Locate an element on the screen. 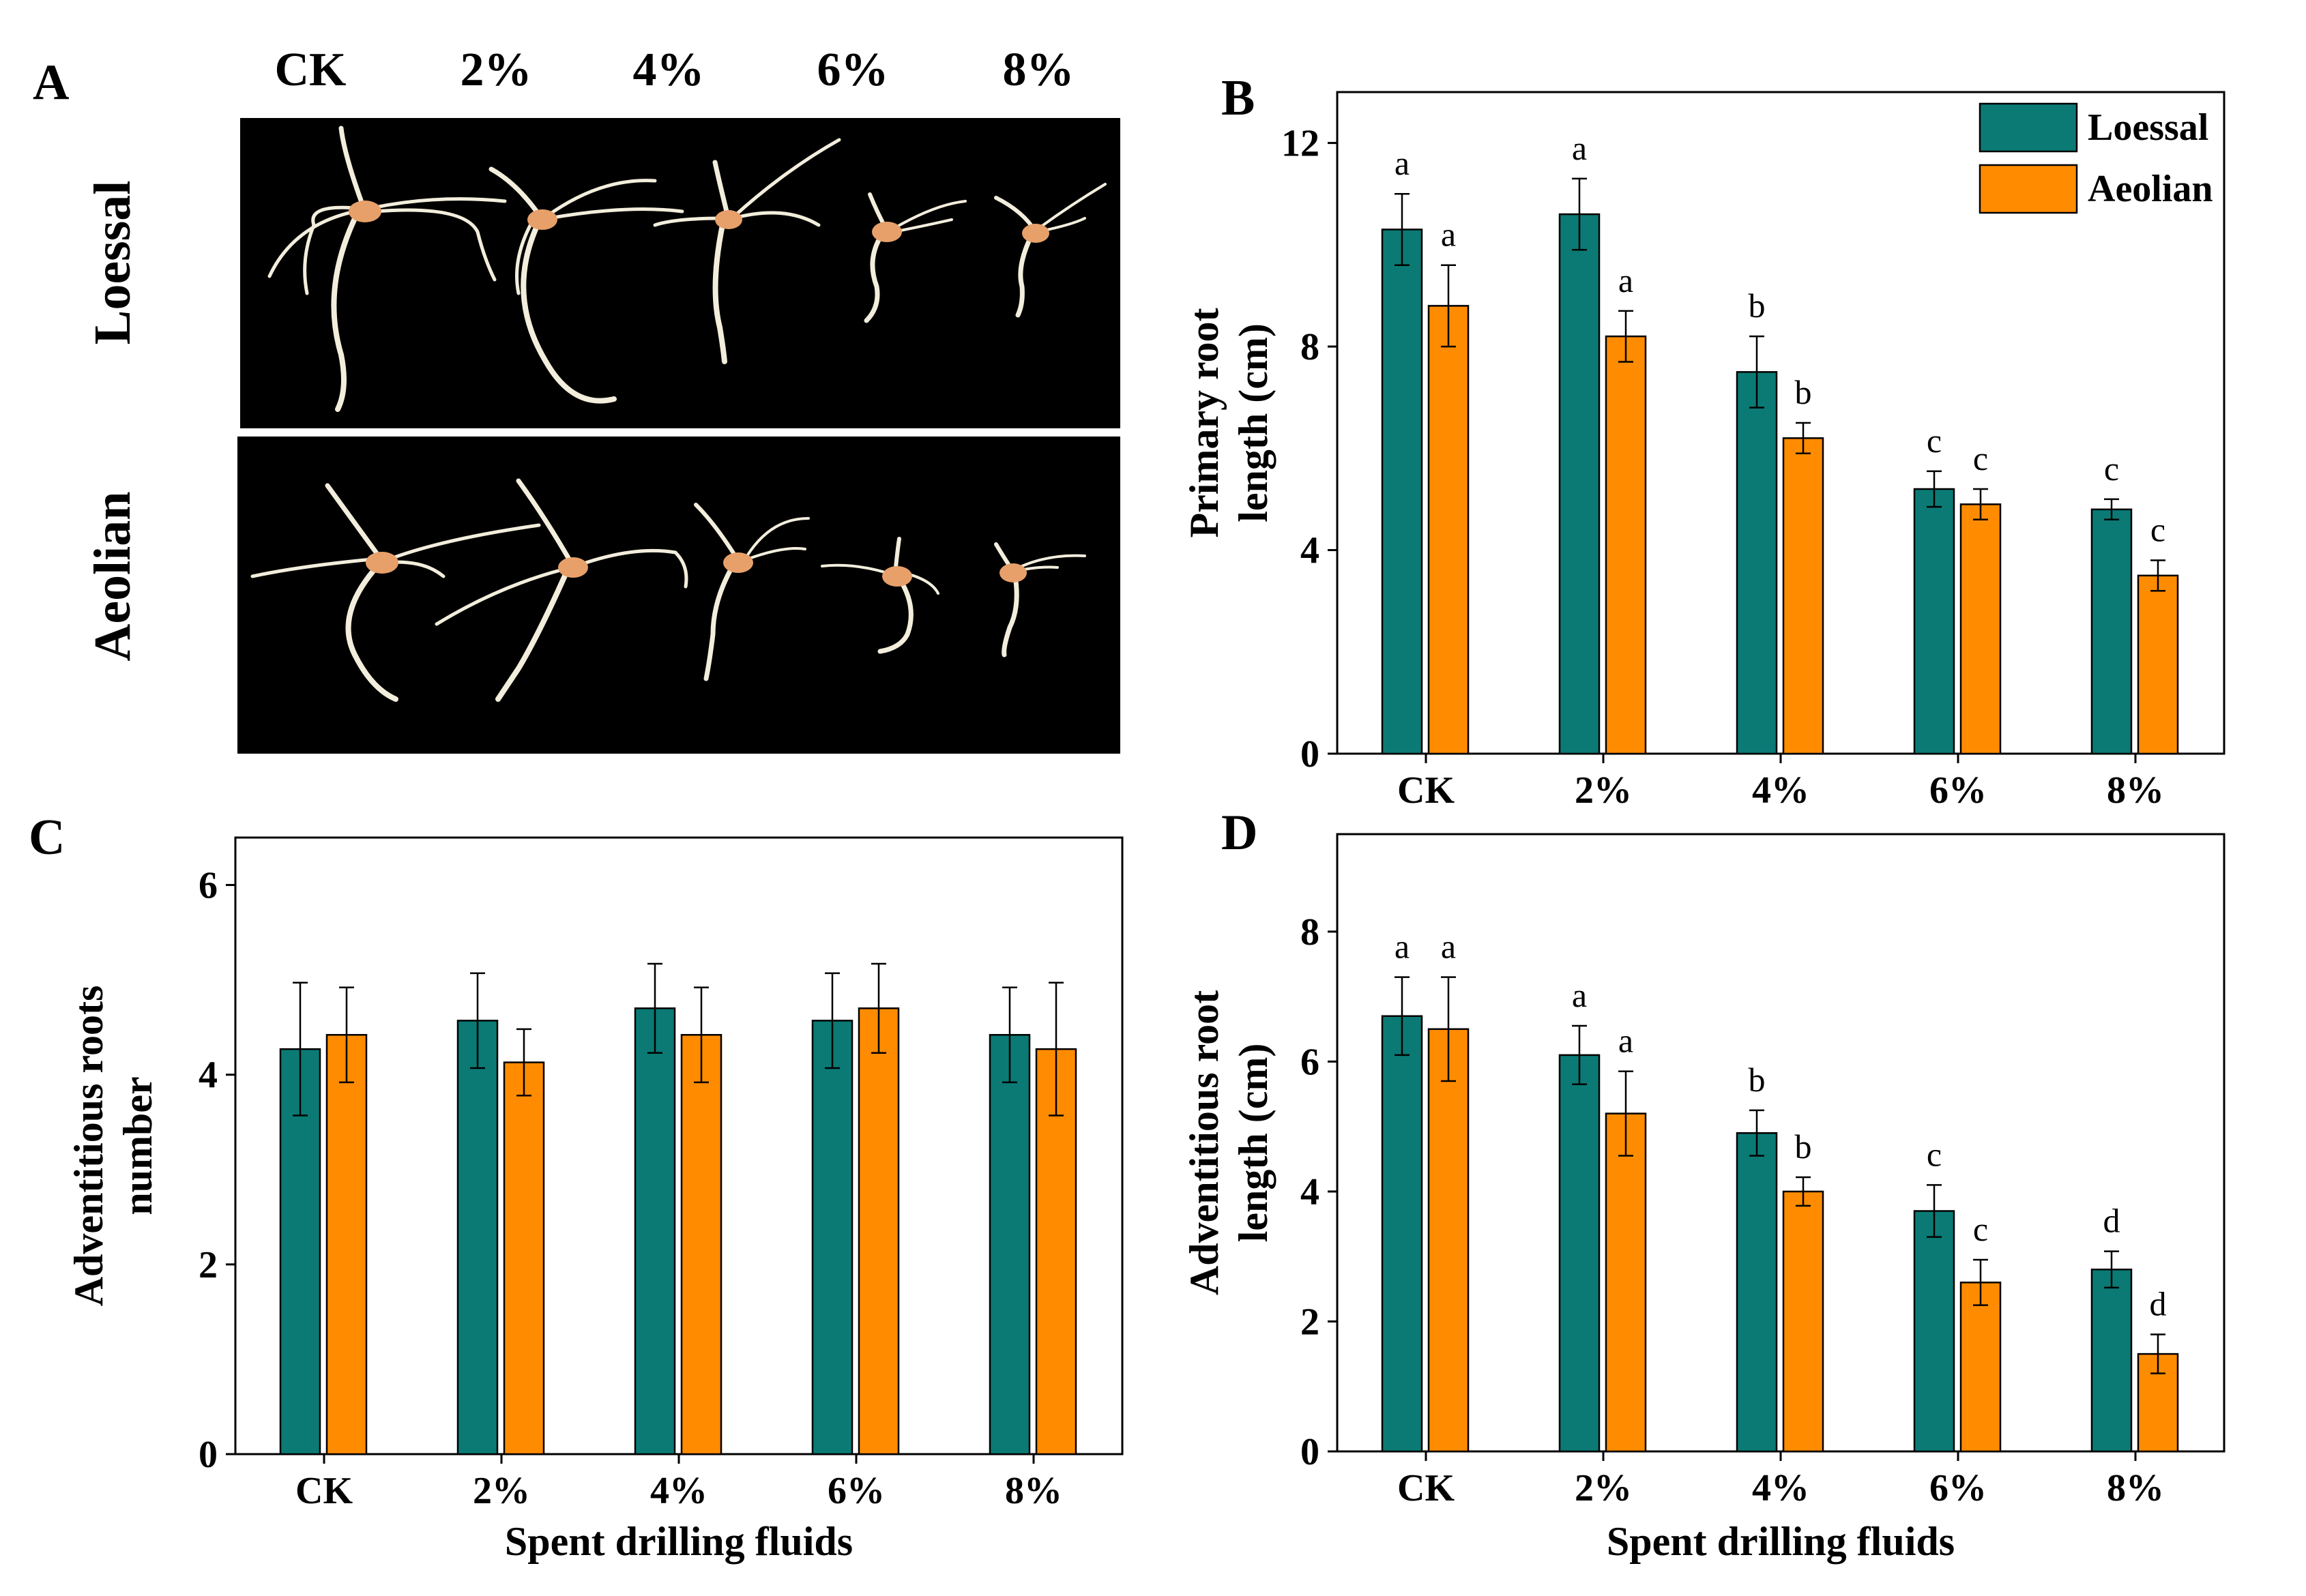 The image size is (2306, 1596). photo-column-label-6: 6% is located at coordinates (853, 70).